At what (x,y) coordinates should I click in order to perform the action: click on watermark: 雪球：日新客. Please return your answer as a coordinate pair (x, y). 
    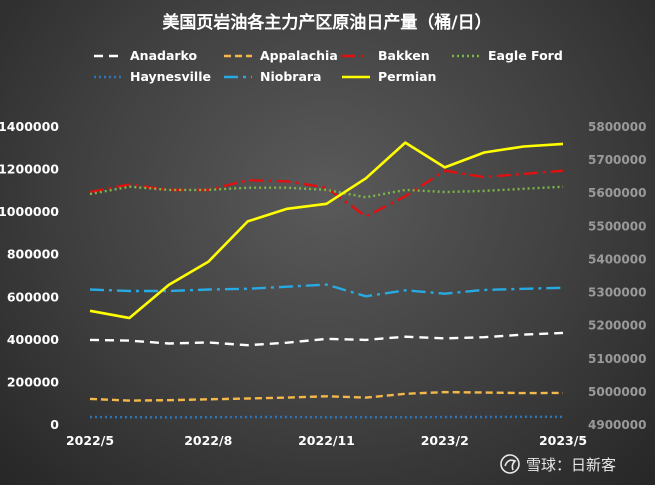
    Looking at the image, I should click on (558, 464).